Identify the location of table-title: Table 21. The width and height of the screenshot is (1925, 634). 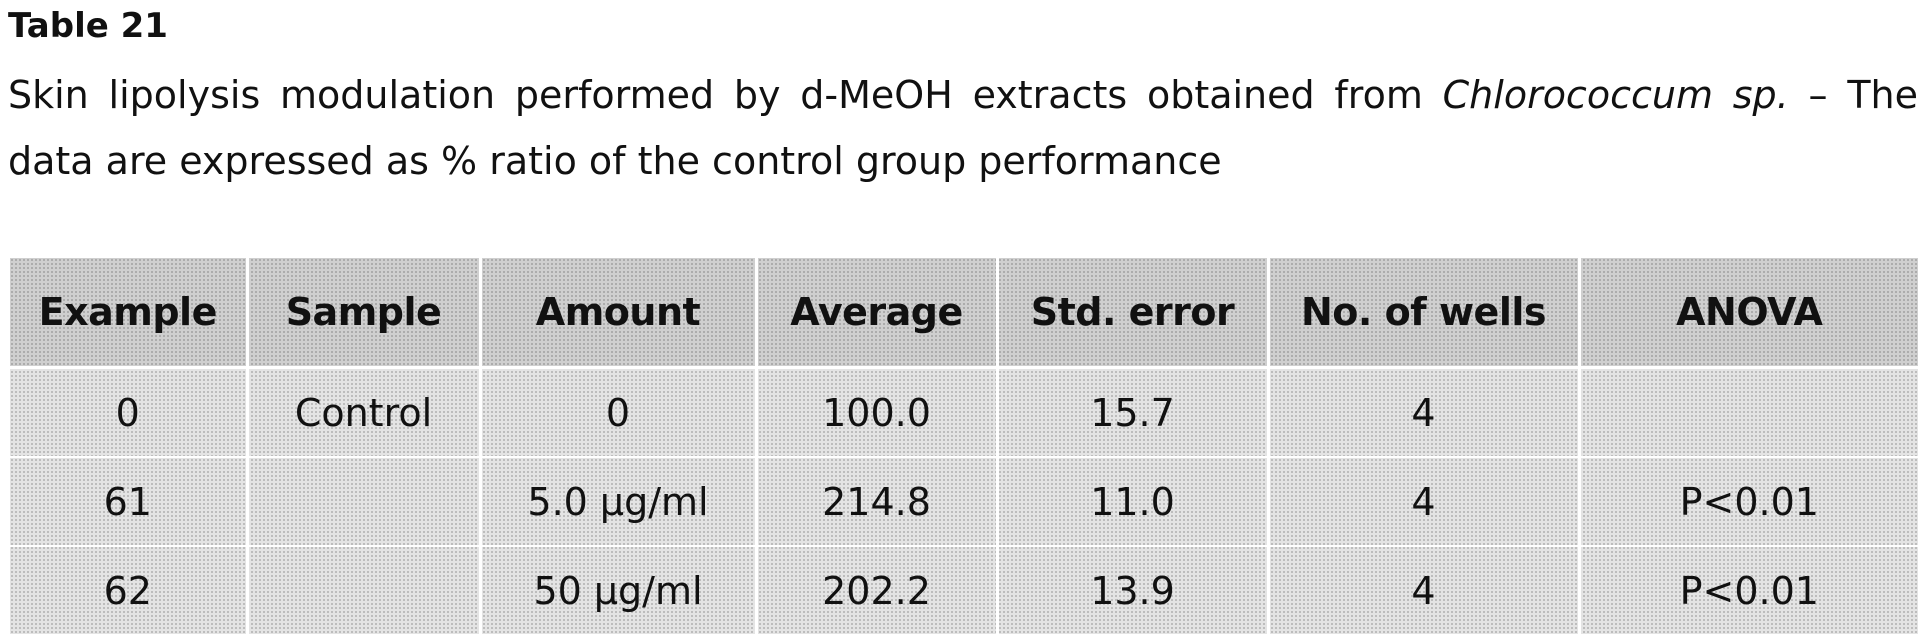
(88, 26).